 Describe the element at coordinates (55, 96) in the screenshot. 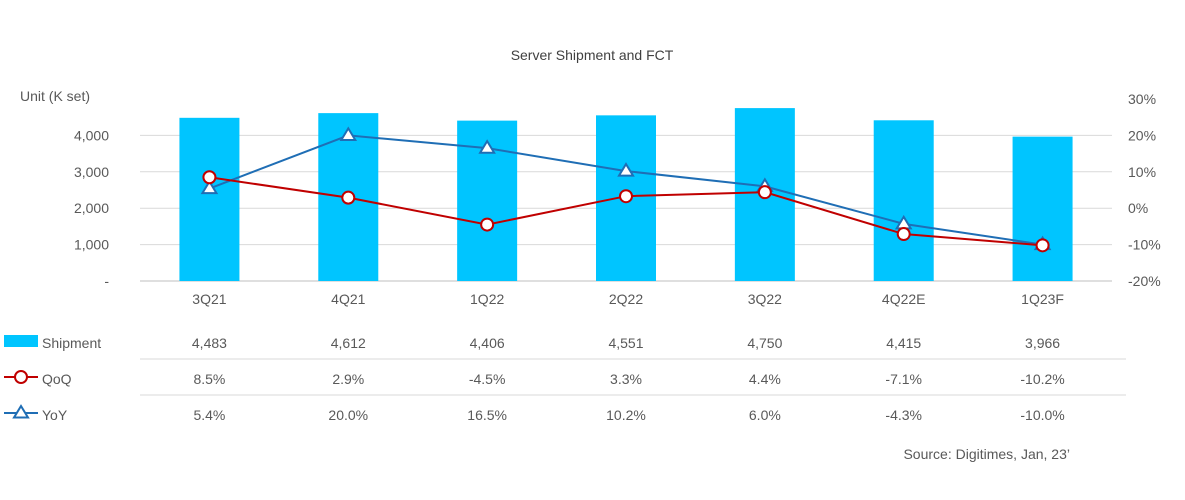

I see `y-axis-label: Unit (K set)` at that location.